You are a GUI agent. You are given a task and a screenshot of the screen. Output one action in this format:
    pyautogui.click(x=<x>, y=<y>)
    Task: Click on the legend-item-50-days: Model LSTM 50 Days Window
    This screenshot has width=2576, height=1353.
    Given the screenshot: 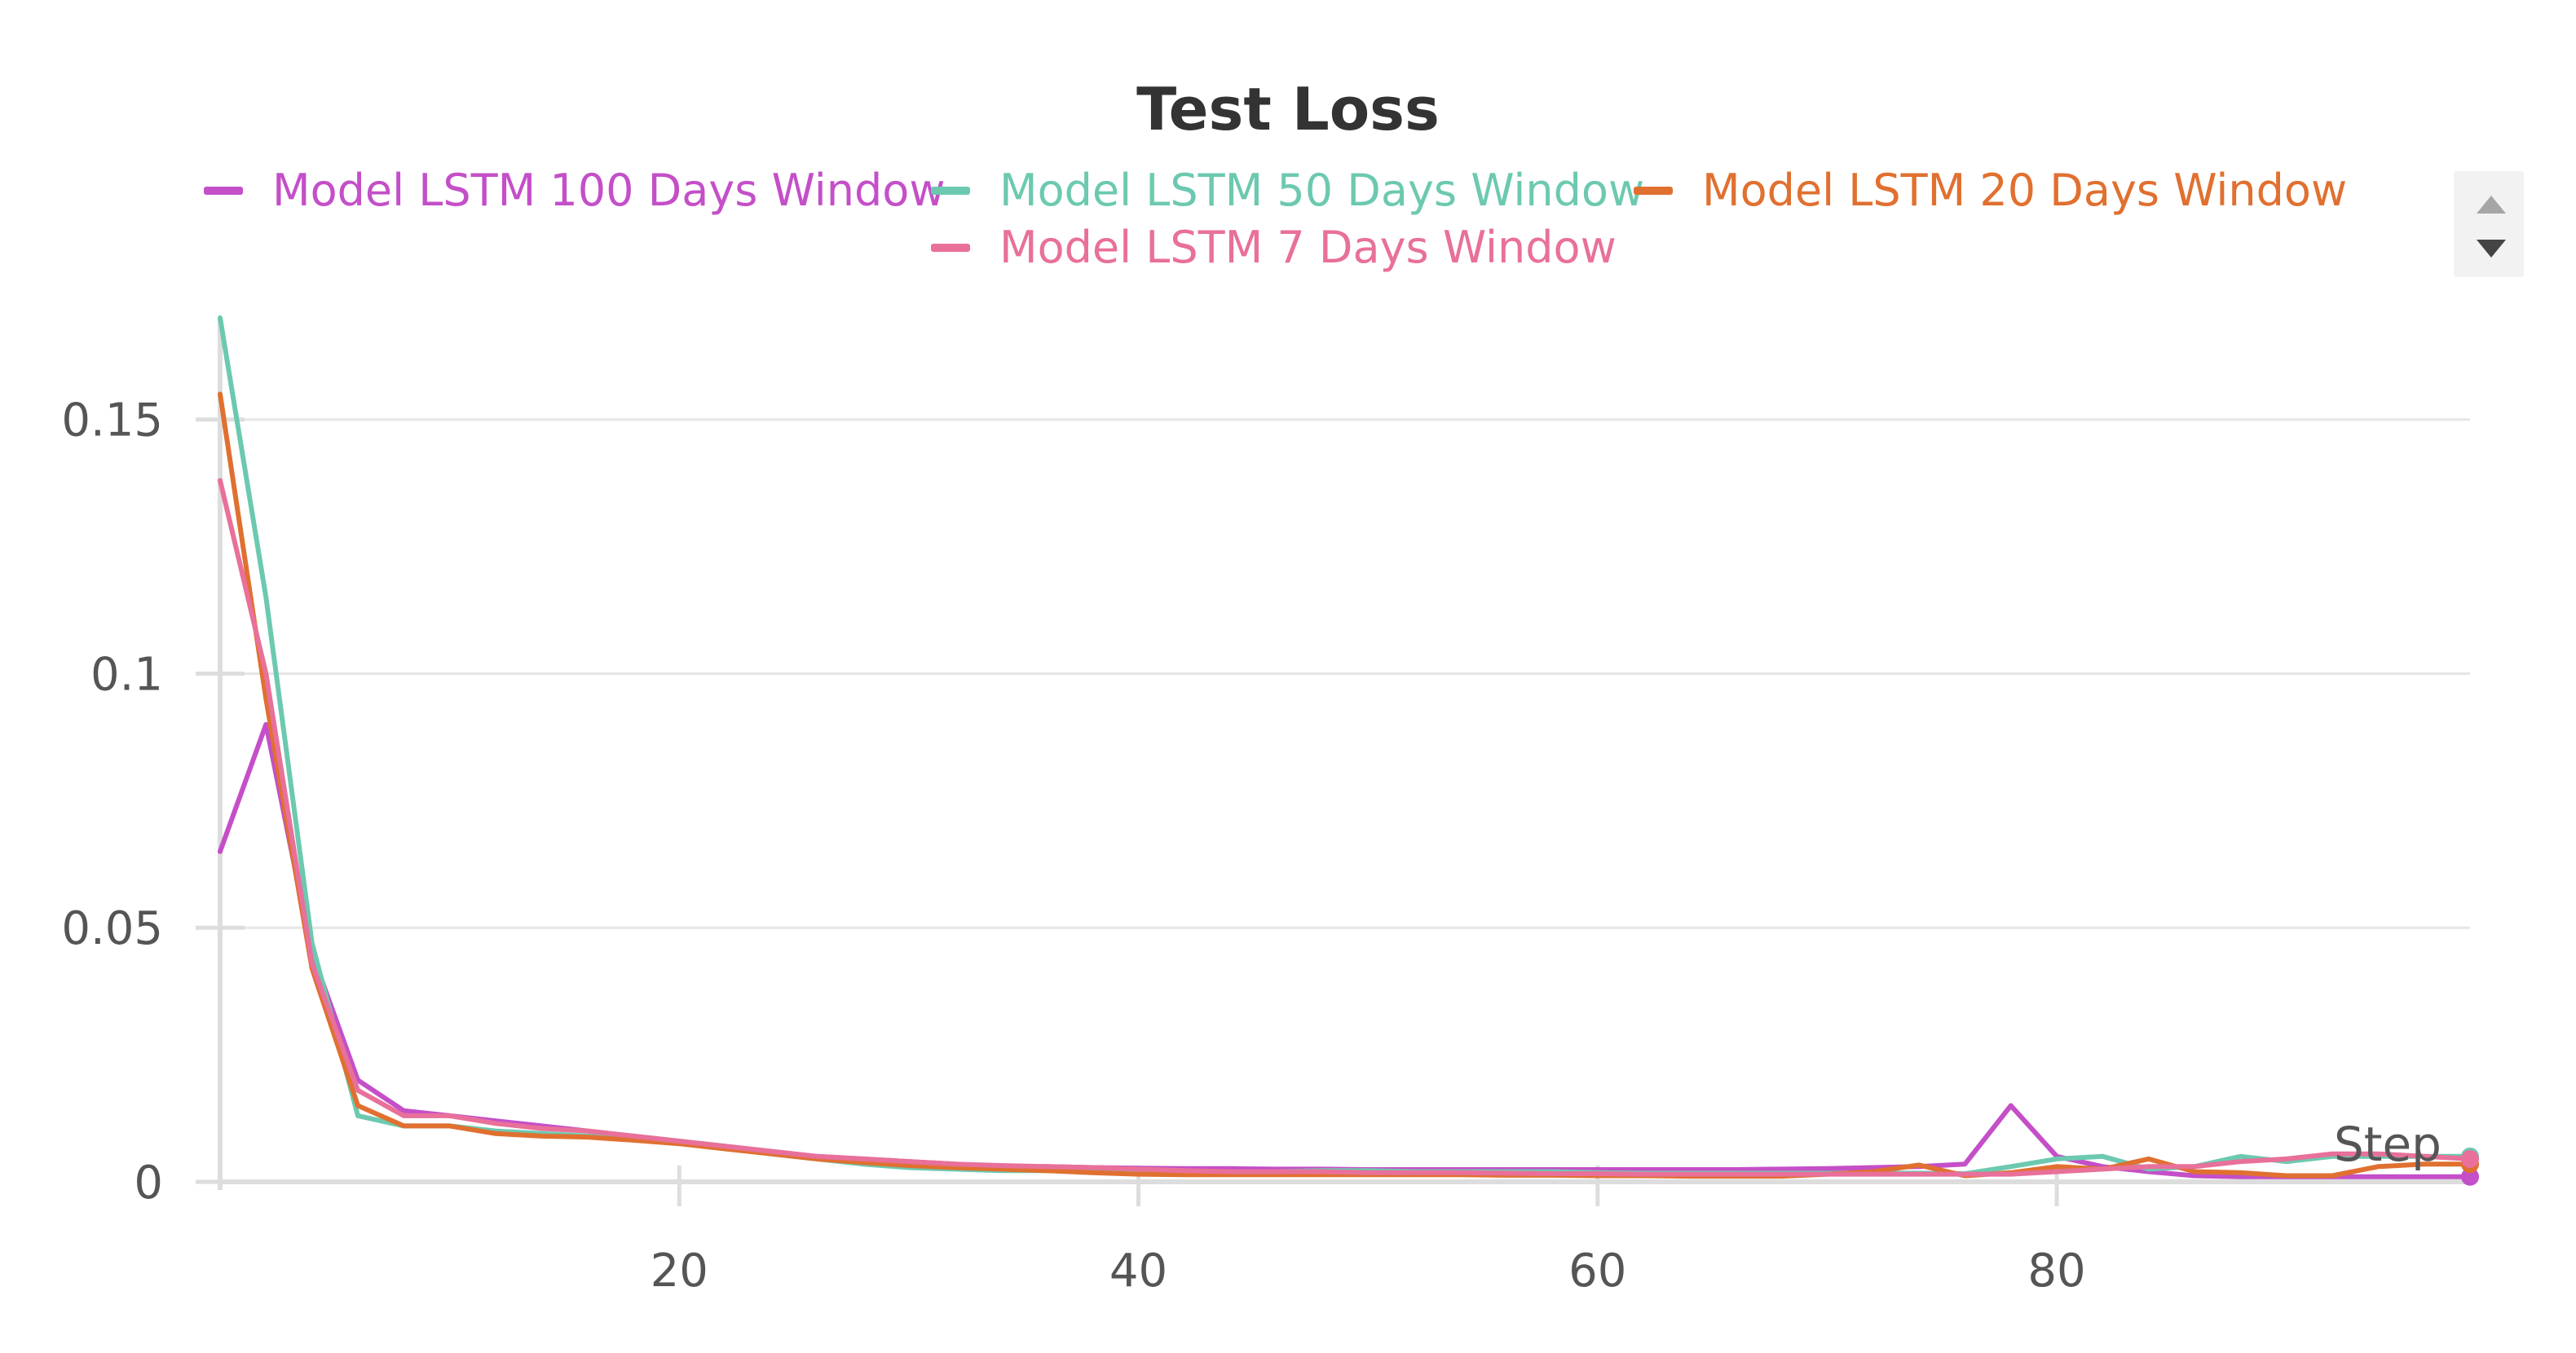 What is the action you would take?
    pyautogui.click(x=1287, y=190)
    